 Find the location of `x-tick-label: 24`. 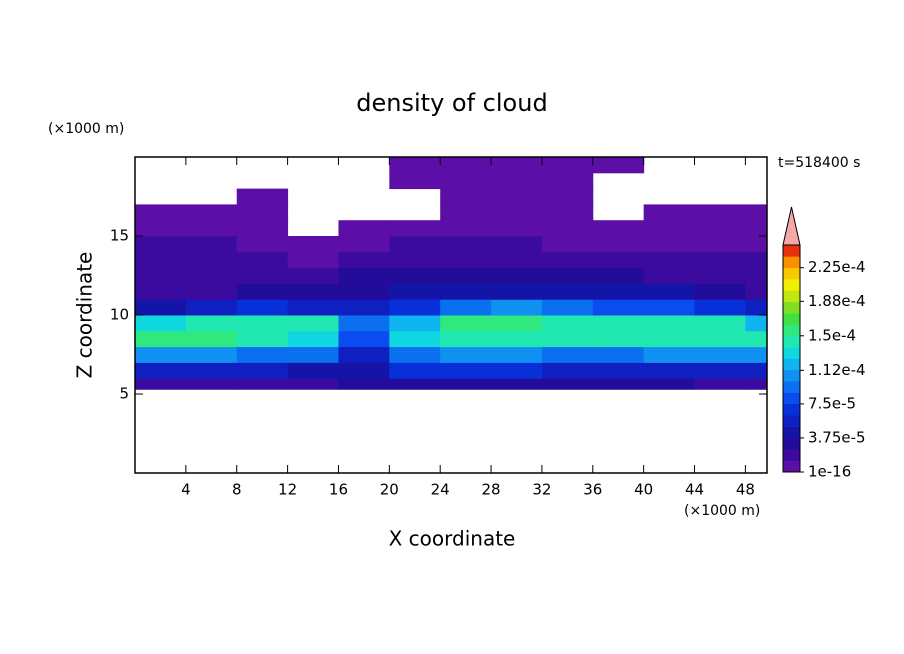

x-tick-label: 24 is located at coordinates (440, 490).